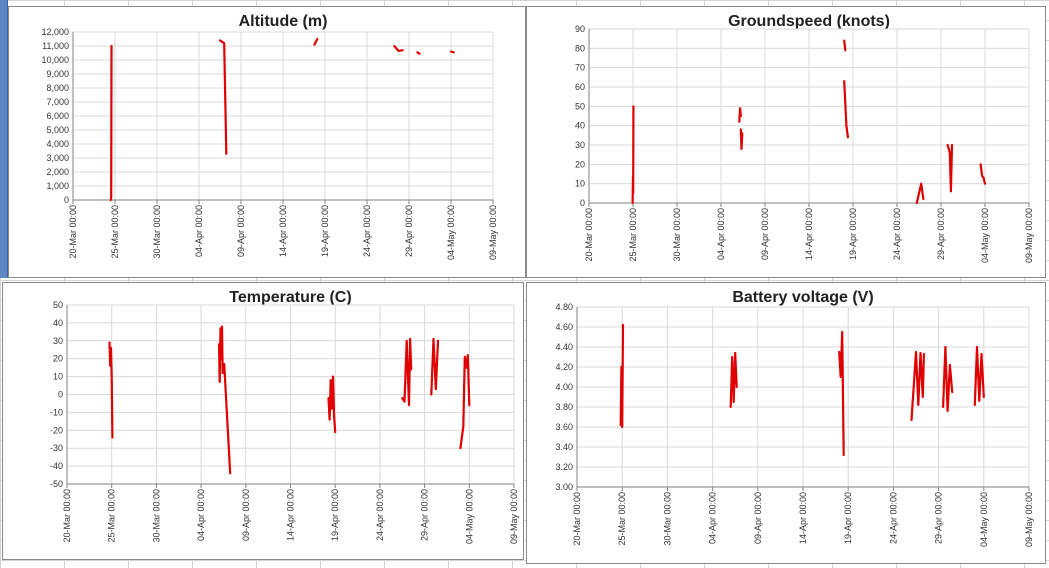 This screenshot has width=1049, height=568. What do you see at coordinates (564, 367) in the screenshot?
I see `battery-voltage-y-tick-label: 4.20` at bounding box center [564, 367].